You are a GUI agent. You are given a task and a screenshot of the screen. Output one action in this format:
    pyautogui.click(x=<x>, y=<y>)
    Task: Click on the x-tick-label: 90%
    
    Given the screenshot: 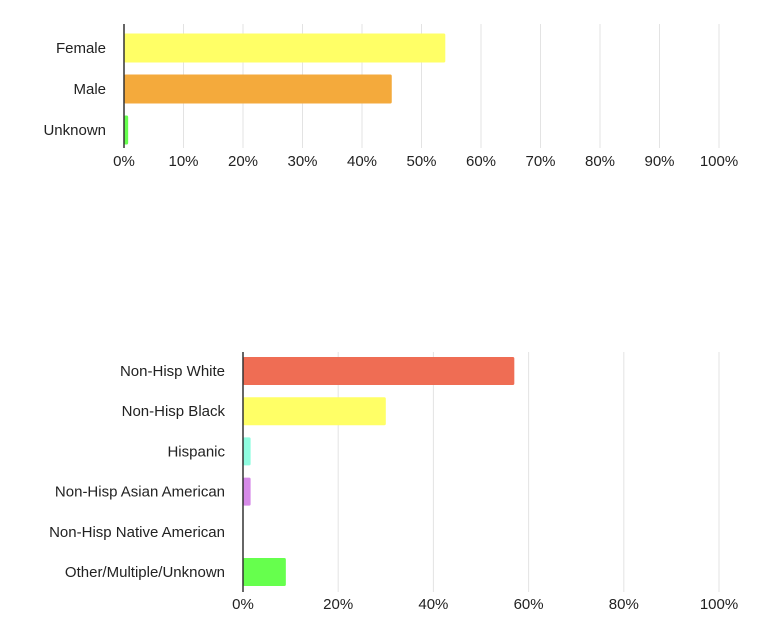 What is the action you would take?
    pyautogui.click(x=659, y=161)
    